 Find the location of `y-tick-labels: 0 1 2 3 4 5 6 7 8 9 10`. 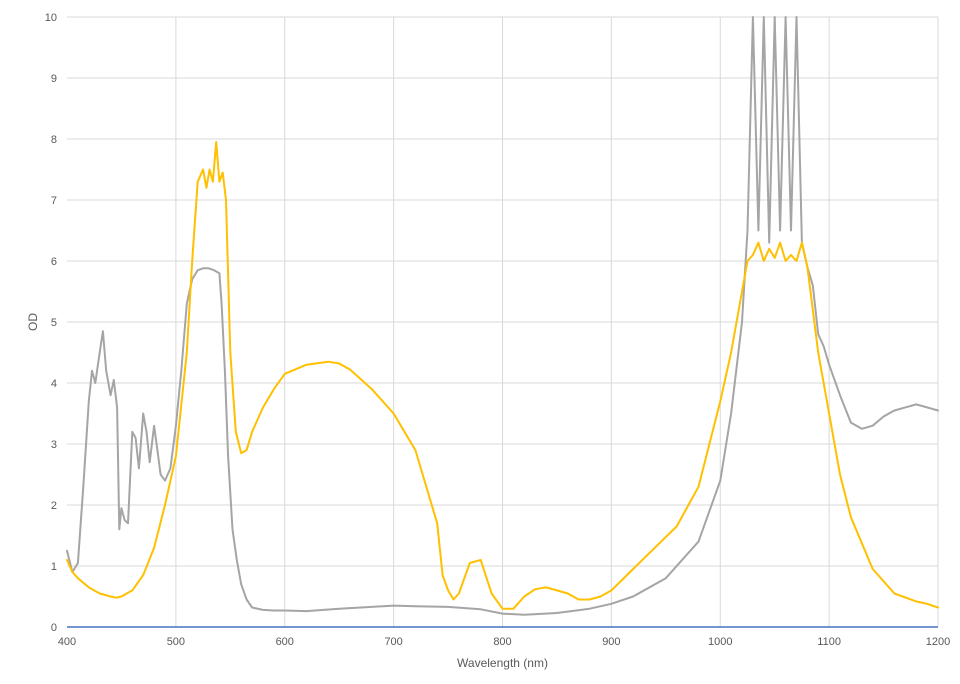

y-tick-labels: 0 1 2 3 4 5 6 7 8 9 10 is located at coordinates (51, 323).